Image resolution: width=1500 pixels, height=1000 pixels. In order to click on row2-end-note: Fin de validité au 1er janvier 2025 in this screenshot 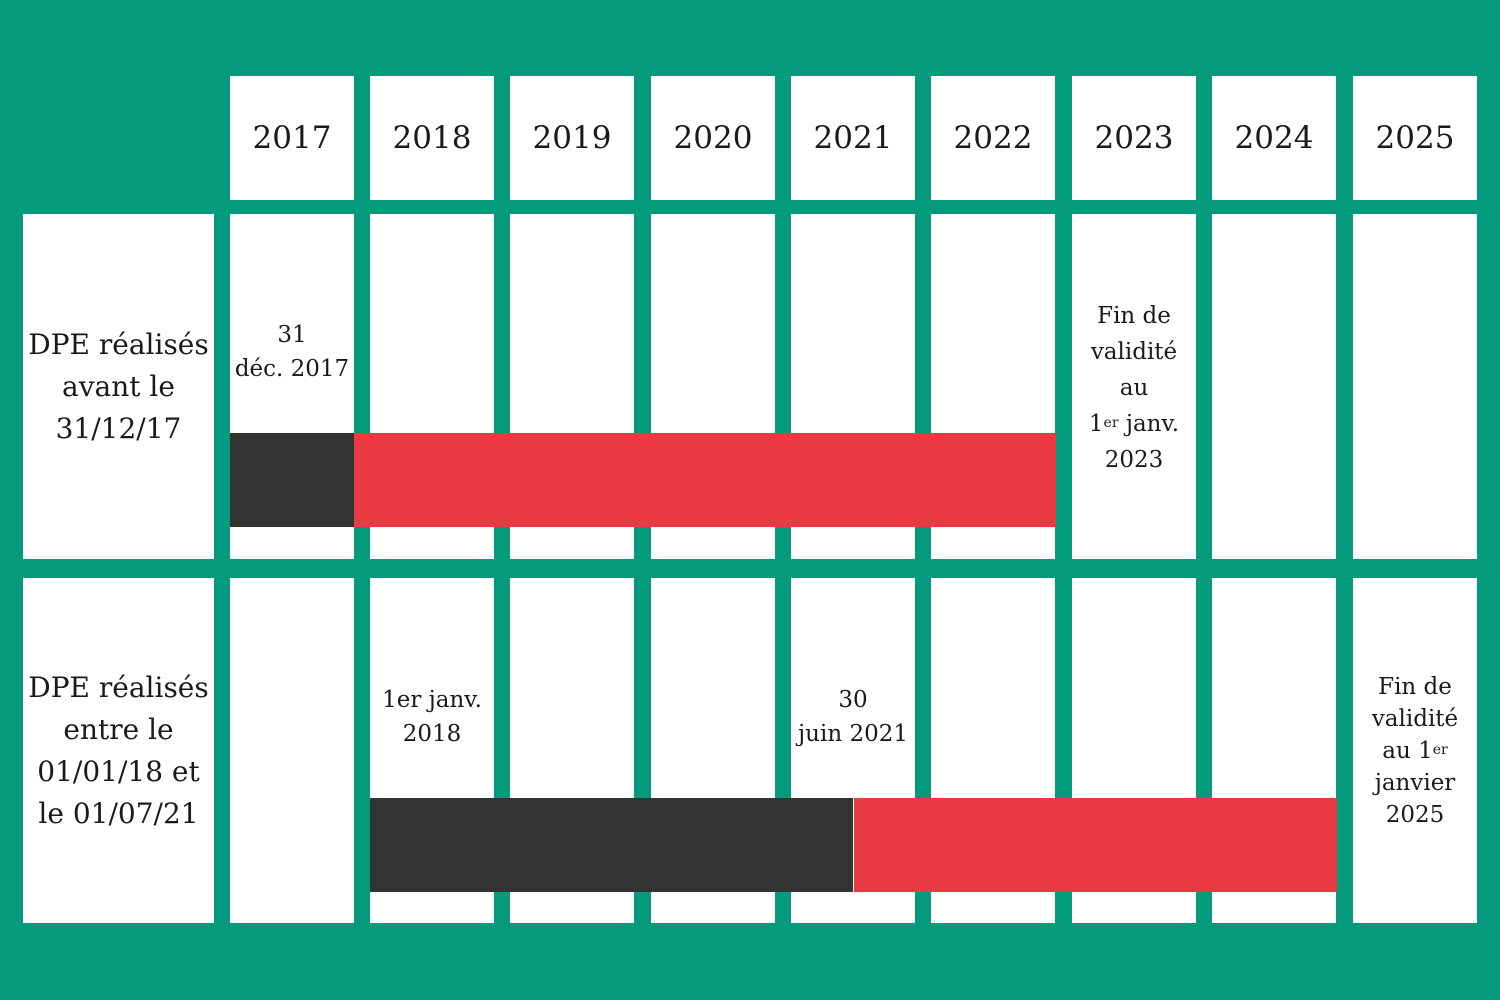, I will do `click(1415, 751)`.